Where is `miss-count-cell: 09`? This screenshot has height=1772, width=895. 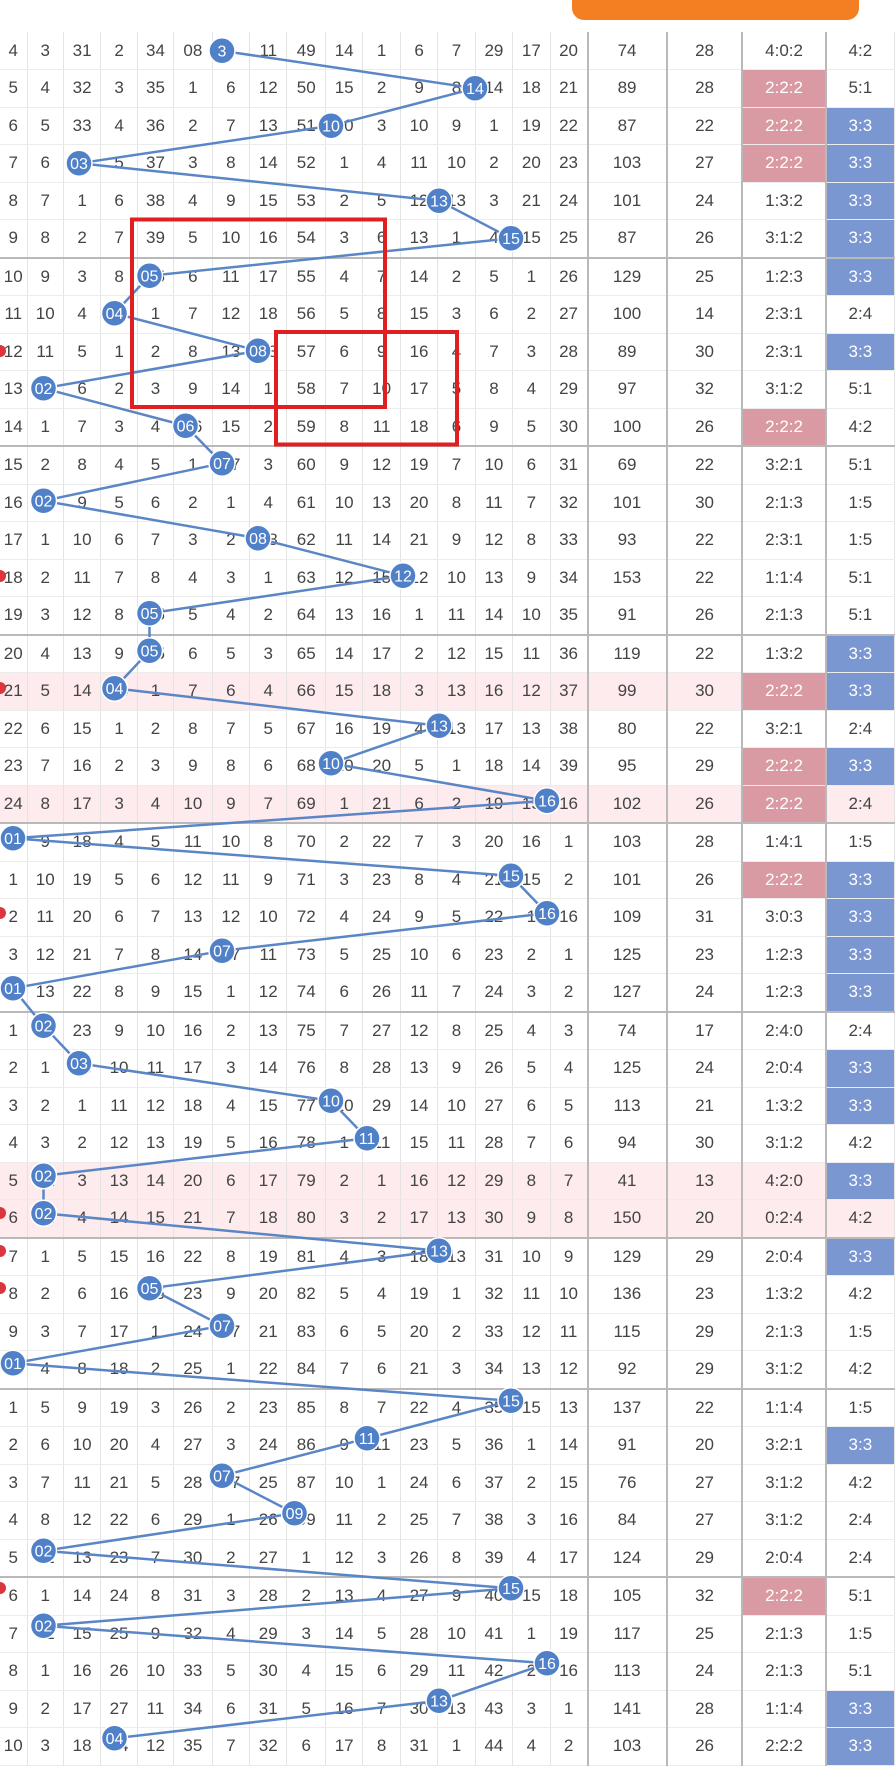
miss-count-cell: 09 is located at coordinates (306, 1520).